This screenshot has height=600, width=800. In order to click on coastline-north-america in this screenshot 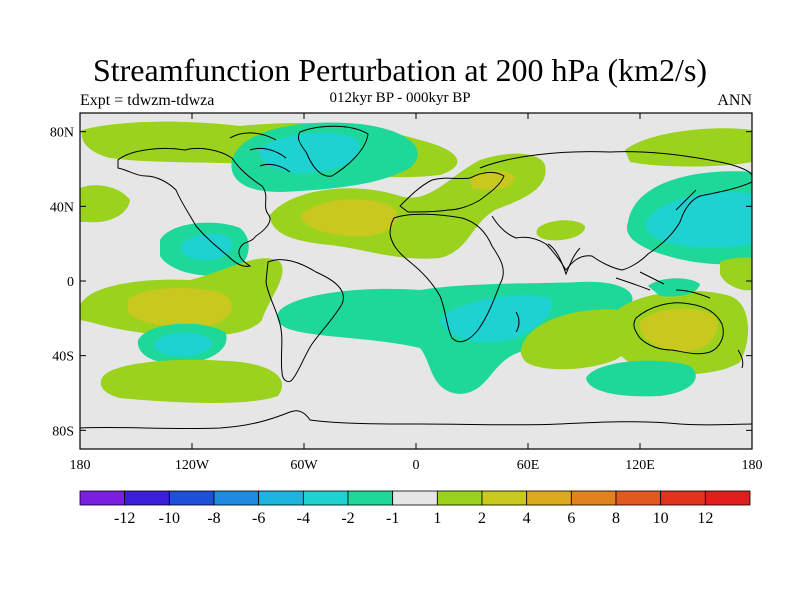, I will do `click(194, 207)`.